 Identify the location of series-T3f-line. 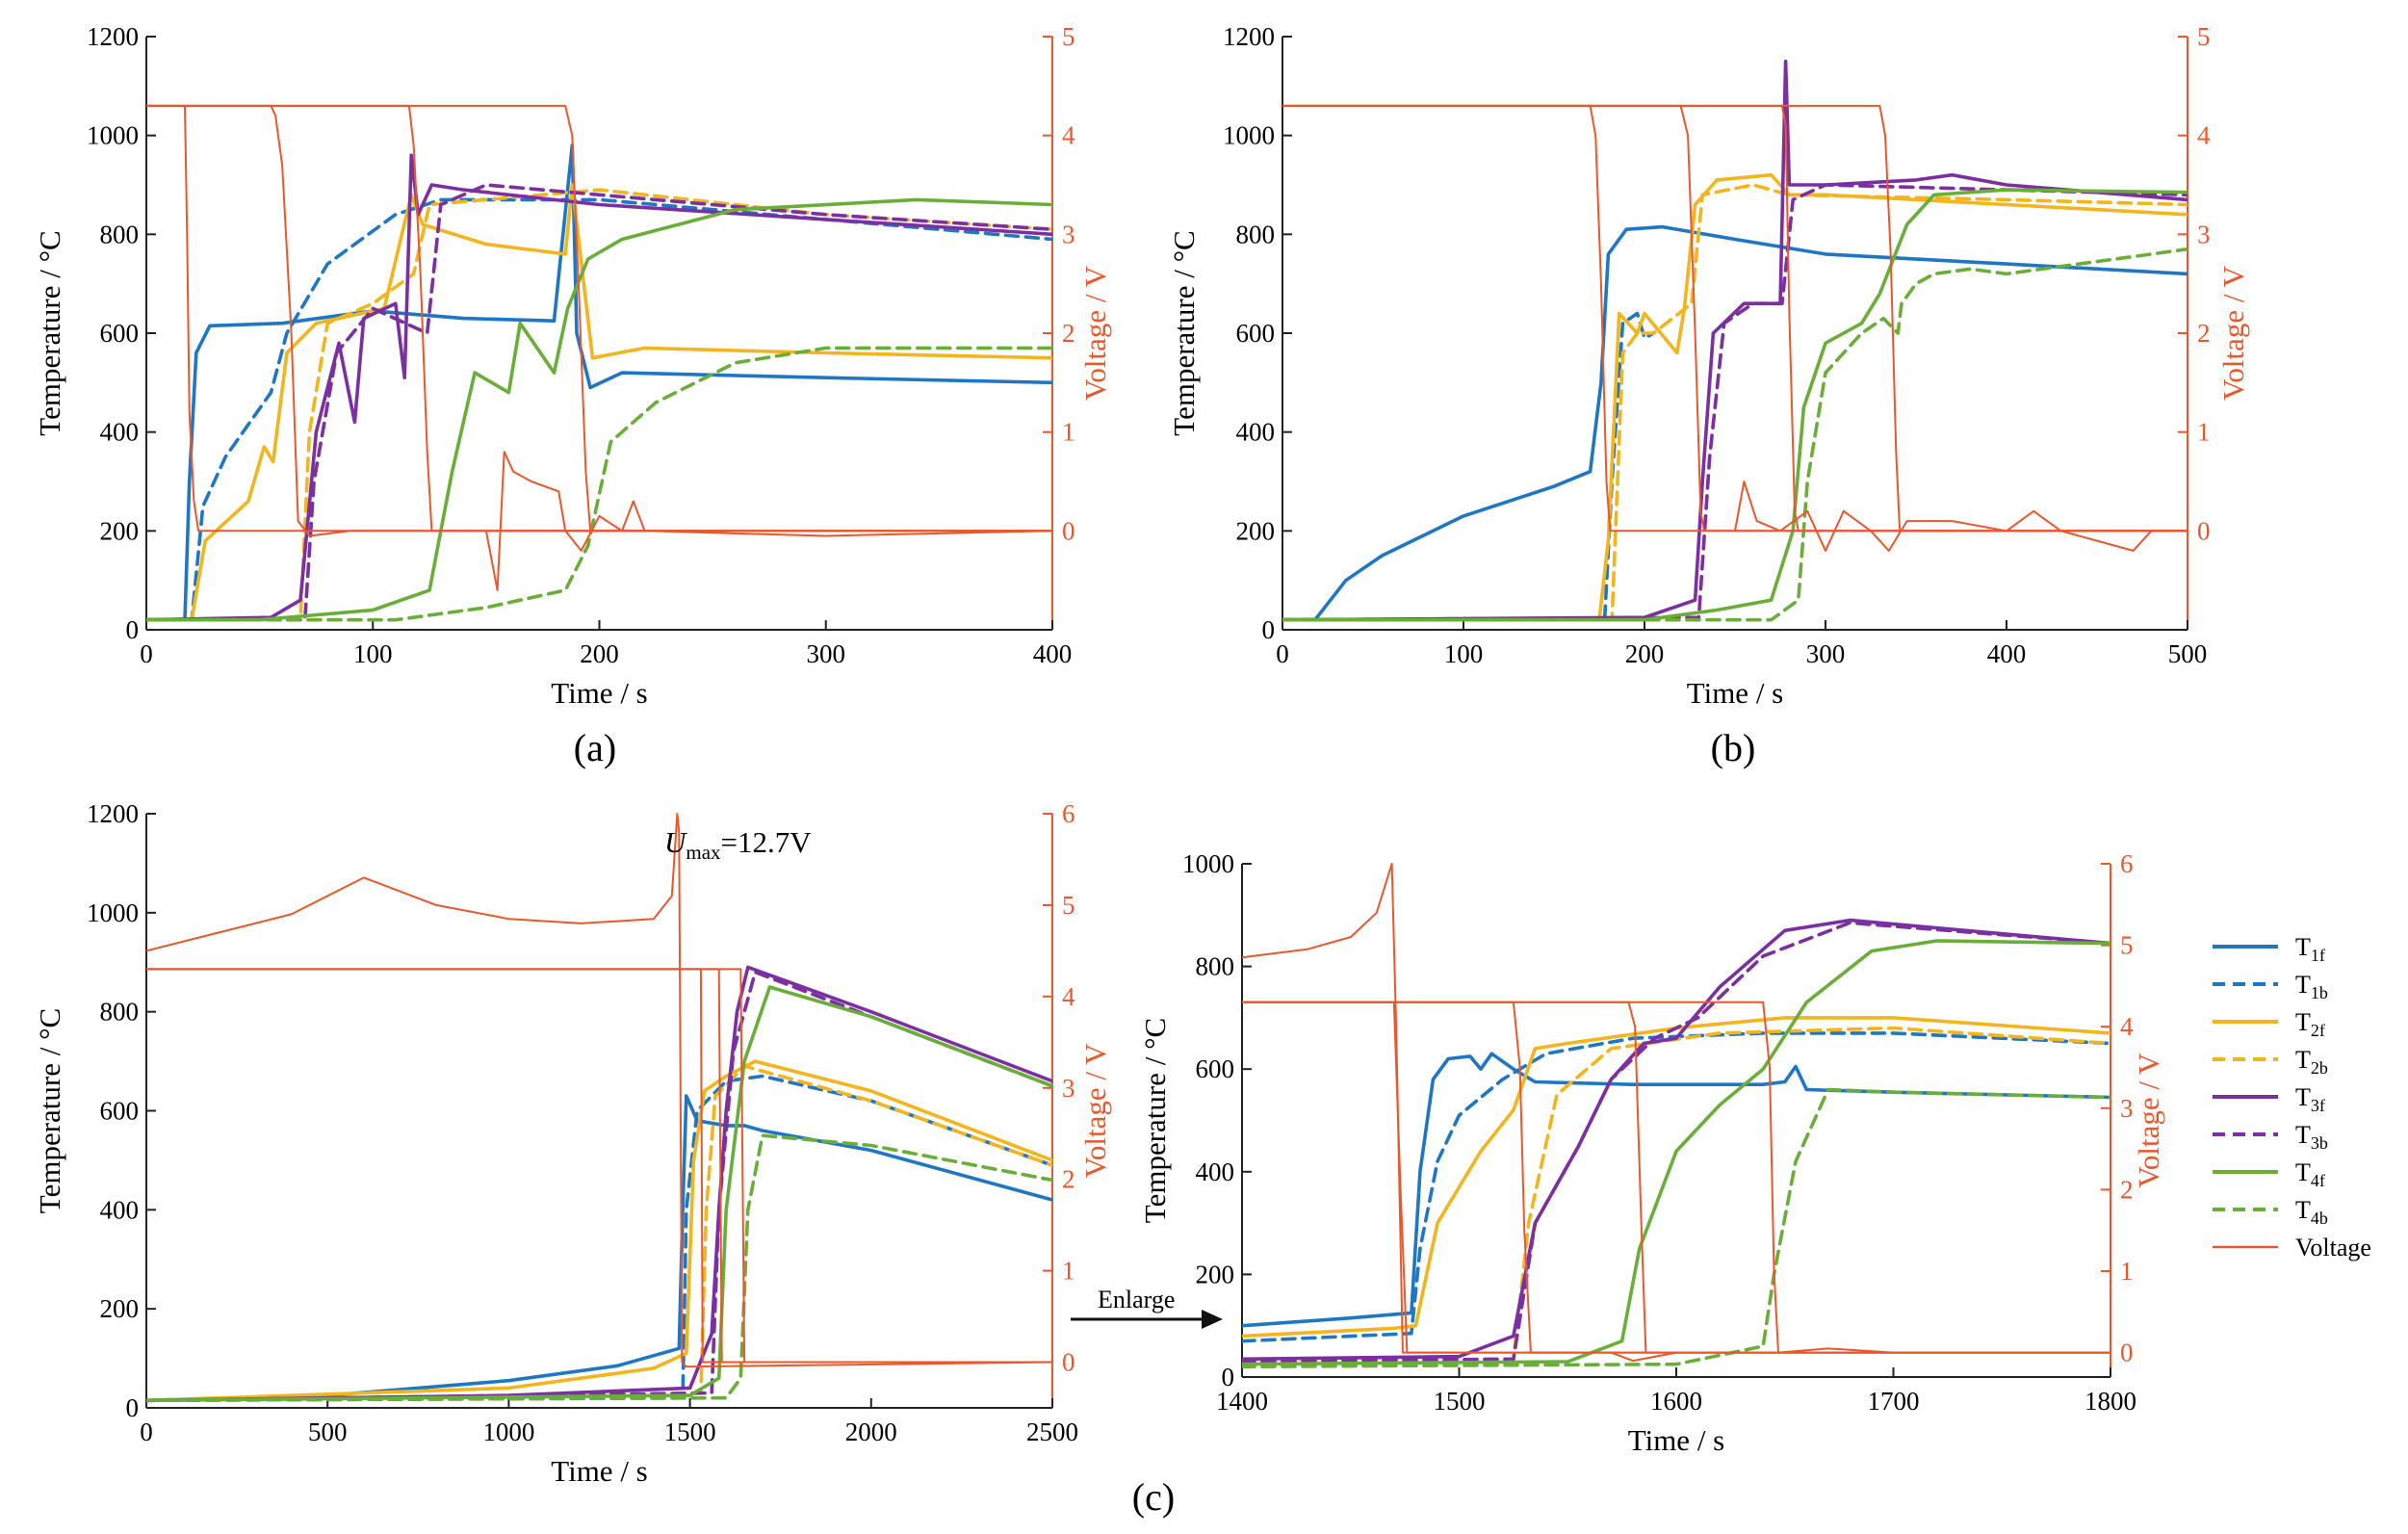
(1676, 1140).